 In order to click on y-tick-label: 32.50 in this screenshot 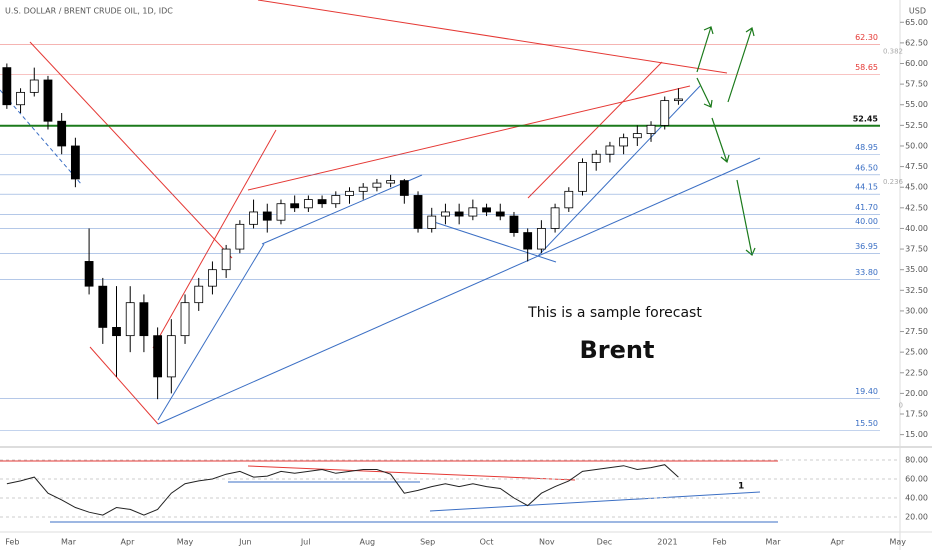, I will do `click(916, 290)`.